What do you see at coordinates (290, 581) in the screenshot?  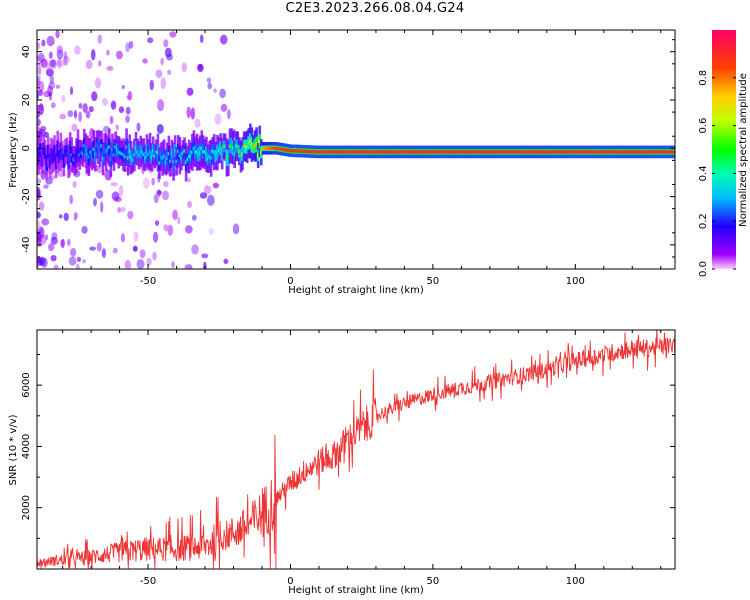 I see `x-tick-label: 0` at bounding box center [290, 581].